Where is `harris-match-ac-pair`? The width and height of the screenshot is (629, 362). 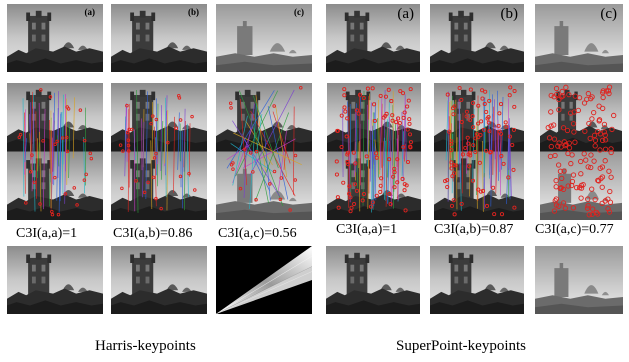
harris-match-ac-pair is located at coordinates (264, 151).